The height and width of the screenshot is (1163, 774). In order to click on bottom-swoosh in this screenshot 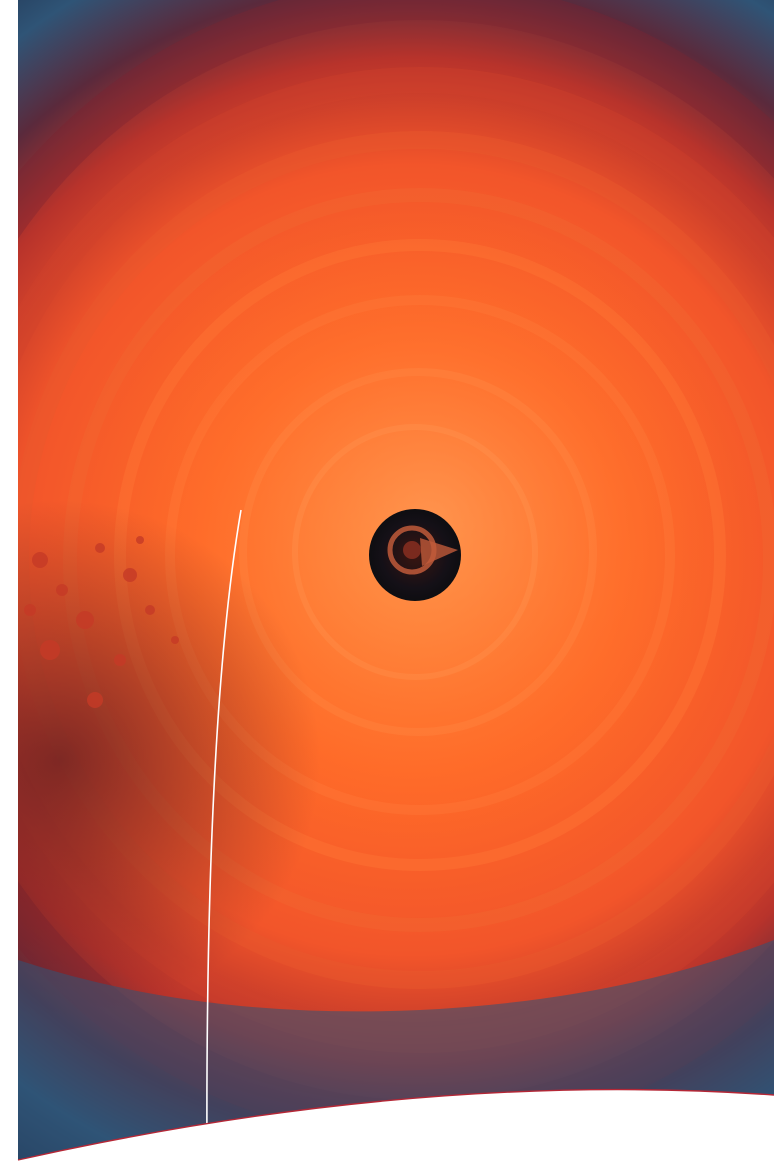, I will do `click(396, 1126)`.